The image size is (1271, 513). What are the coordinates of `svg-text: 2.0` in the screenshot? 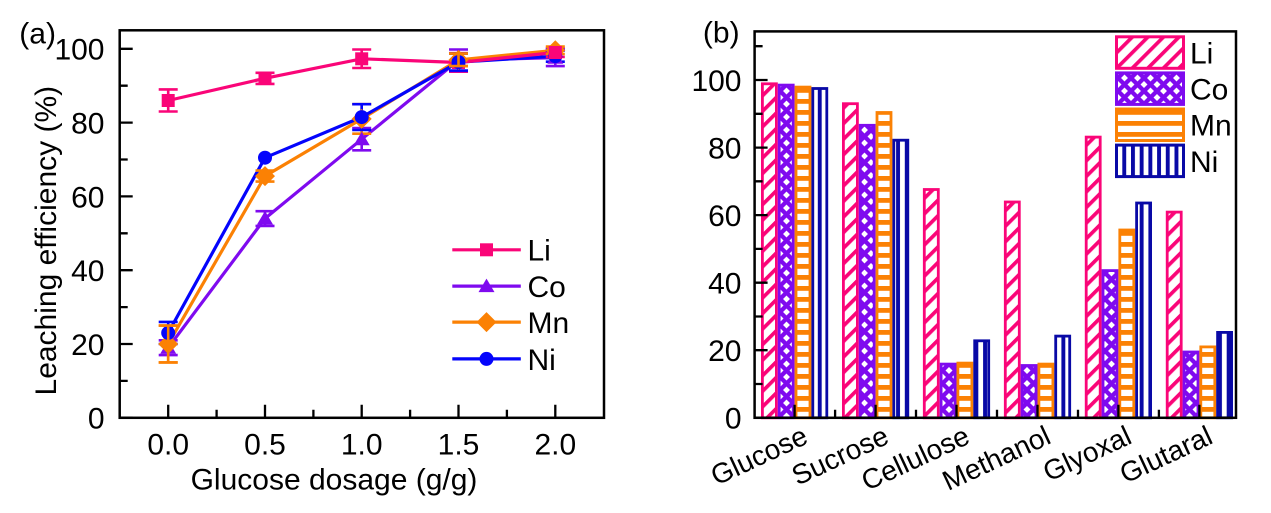 It's located at (555, 445).